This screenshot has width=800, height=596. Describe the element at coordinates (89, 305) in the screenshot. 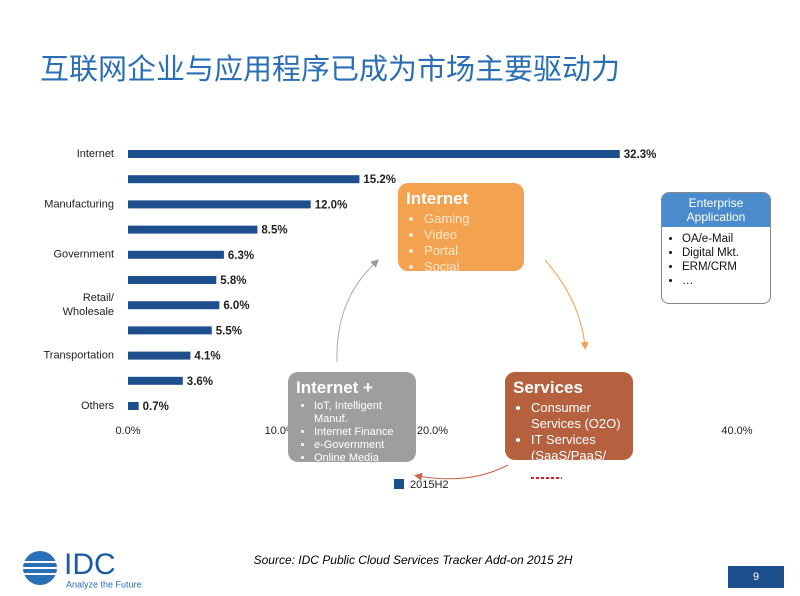

I see `y-tick-label: Retail/Wholesale` at that location.